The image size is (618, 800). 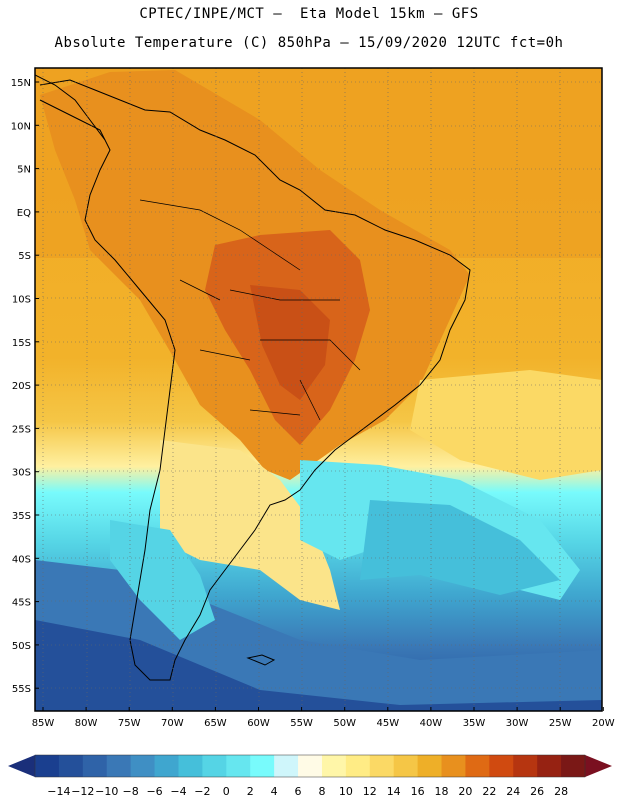 I want to click on colorbar-label: 14, so click(x=394, y=791).